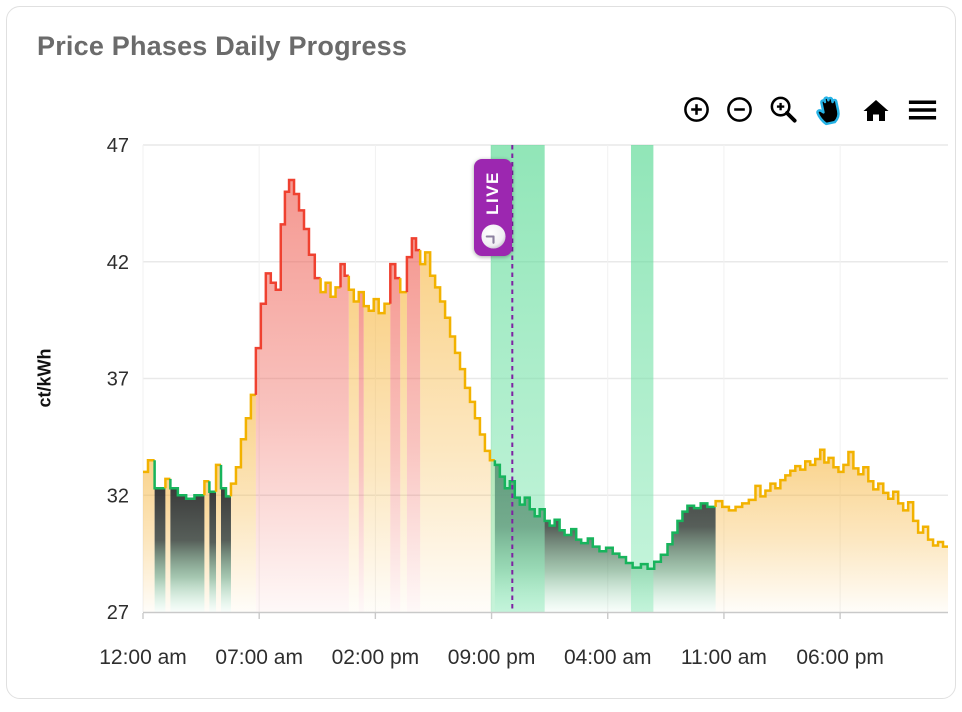  Describe the element at coordinates (492, 657) in the screenshot. I see `x-tick-label: 09:00 pm` at that location.